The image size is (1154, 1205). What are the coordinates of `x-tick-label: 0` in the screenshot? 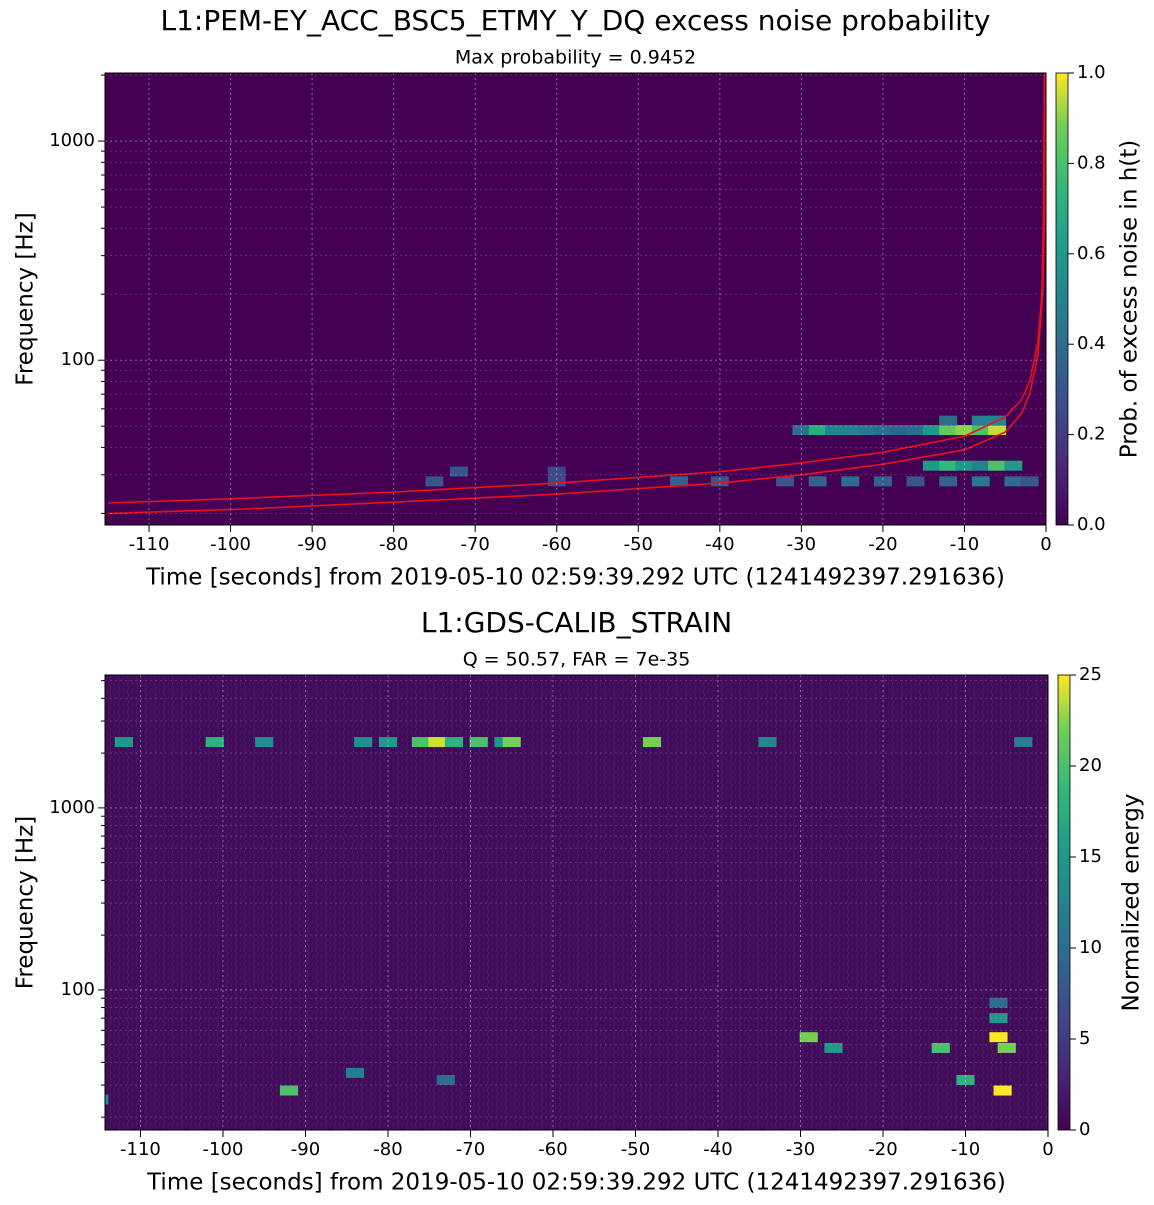 It's located at (1047, 1149).